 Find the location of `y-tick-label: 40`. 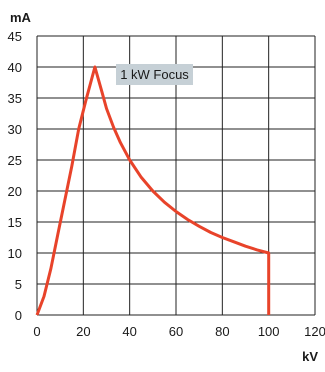

y-tick-label: 40 is located at coordinates (15, 67).